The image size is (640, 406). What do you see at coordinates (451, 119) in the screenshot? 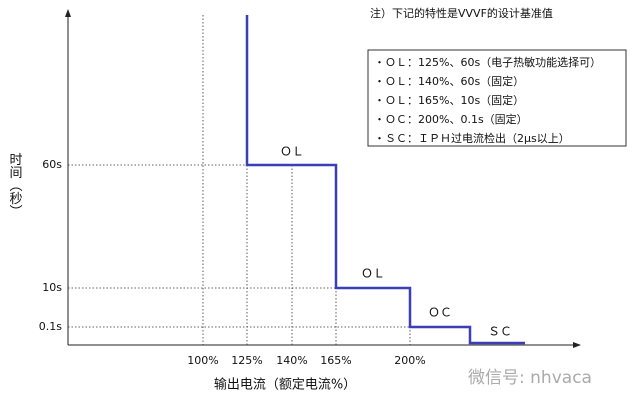
I see `legend-line: ・ＯＣ：200%、0.1s（固定）` at bounding box center [451, 119].